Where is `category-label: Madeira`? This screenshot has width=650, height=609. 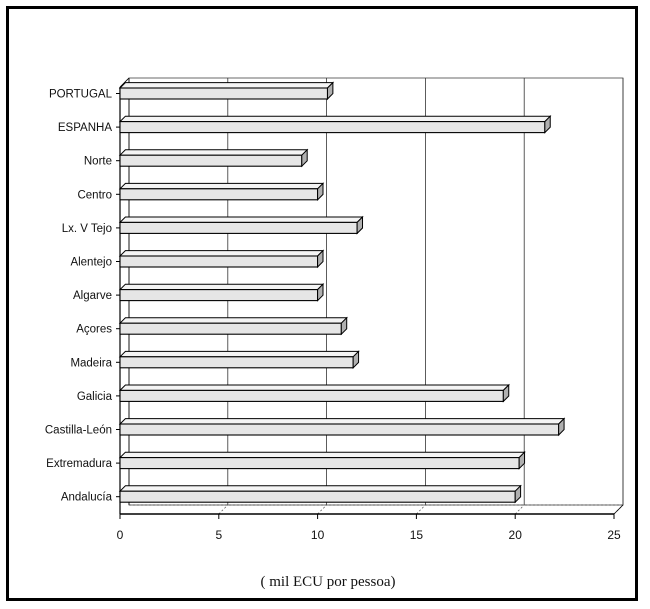
category-label: Madeira is located at coordinates (91, 363).